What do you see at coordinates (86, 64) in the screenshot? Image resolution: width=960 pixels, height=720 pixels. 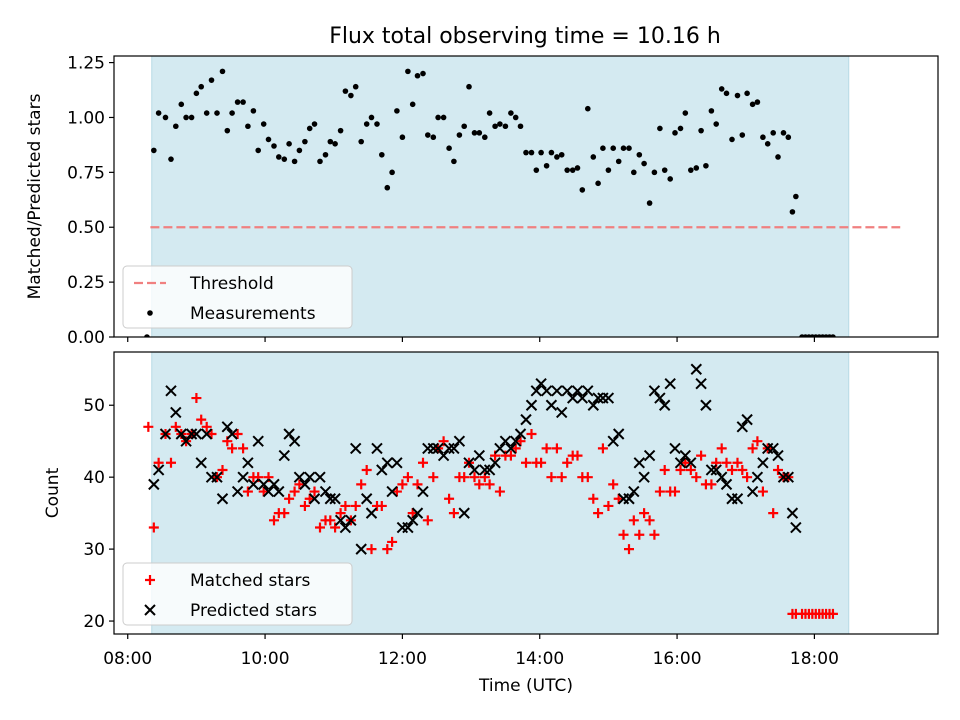 I see `y-tick-label: 1.25` at bounding box center [86, 64].